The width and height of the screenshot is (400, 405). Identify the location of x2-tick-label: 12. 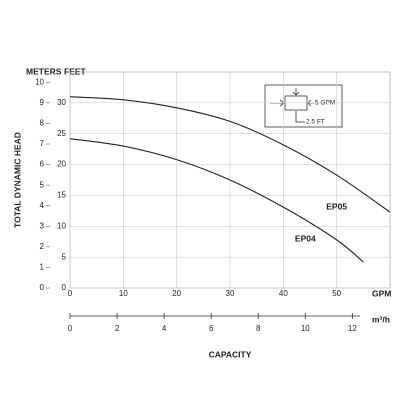
(352, 328).